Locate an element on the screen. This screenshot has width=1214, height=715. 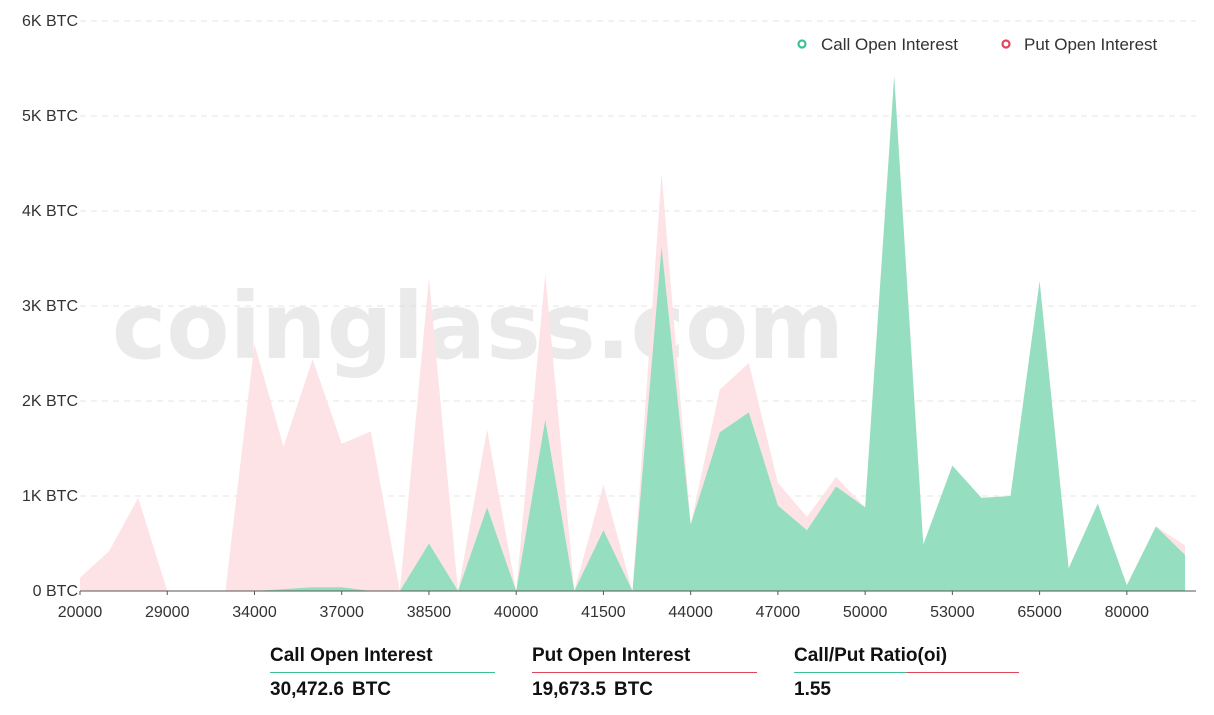
legend-call-marker-icon is located at coordinates (802, 44).